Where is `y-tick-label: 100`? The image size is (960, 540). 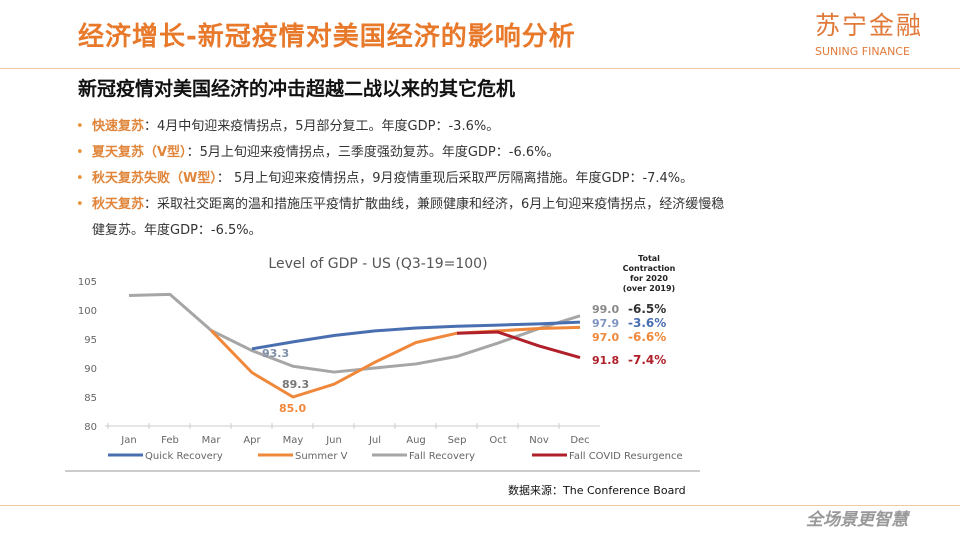 y-tick-label: 100 is located at coordinates (87, 311).